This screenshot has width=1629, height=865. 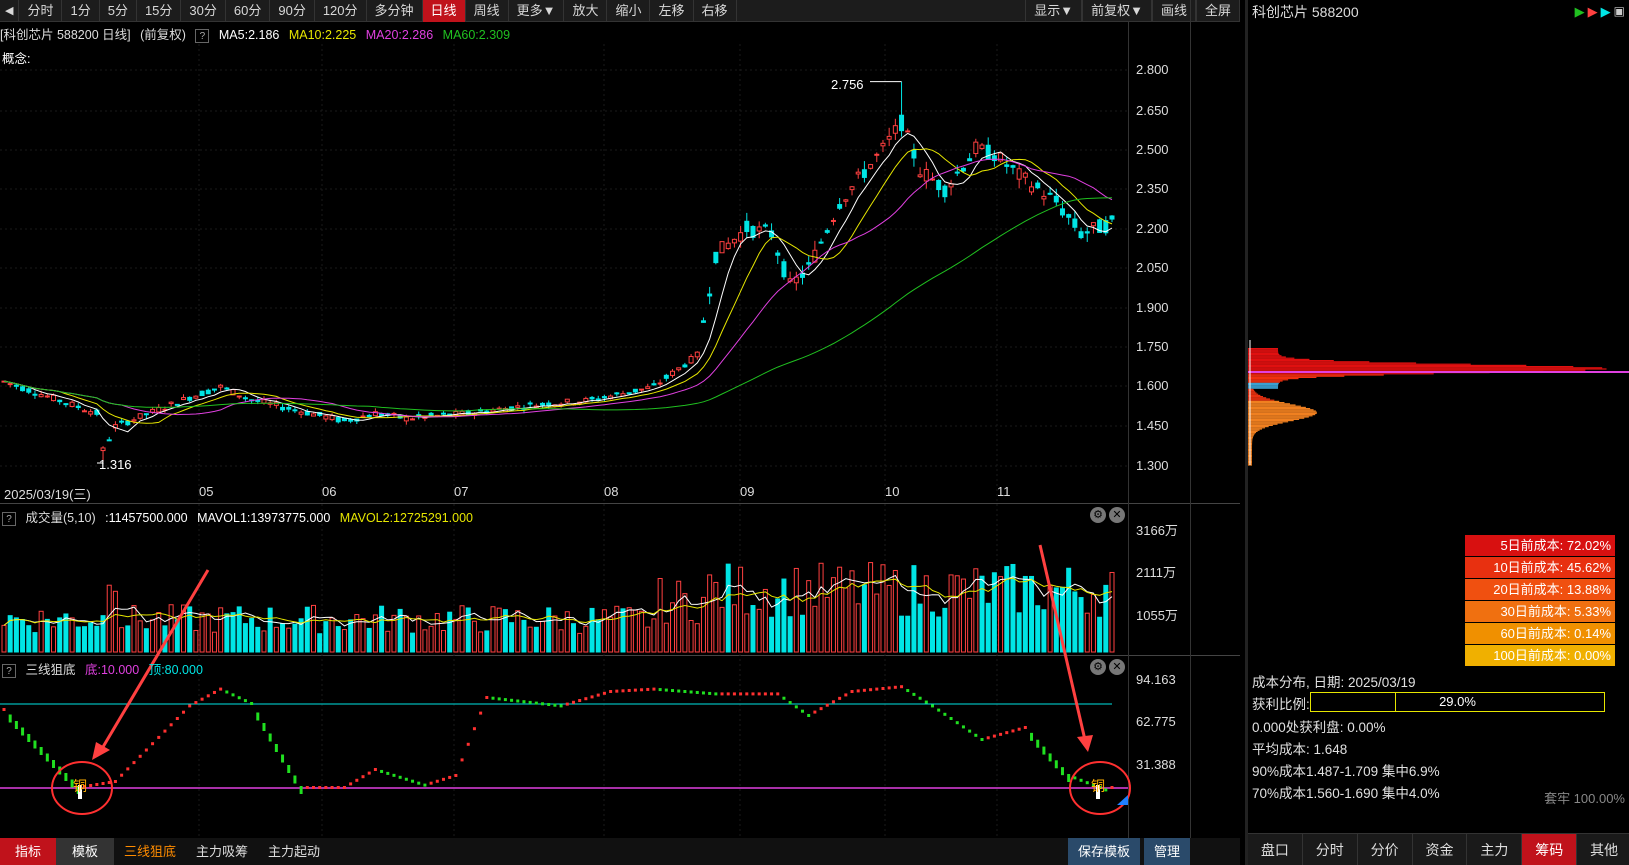 What do you see at coordinates (715, 11) in the screenshot?
I see `period-tab-15: 右移` at bounding box center [715, 11].